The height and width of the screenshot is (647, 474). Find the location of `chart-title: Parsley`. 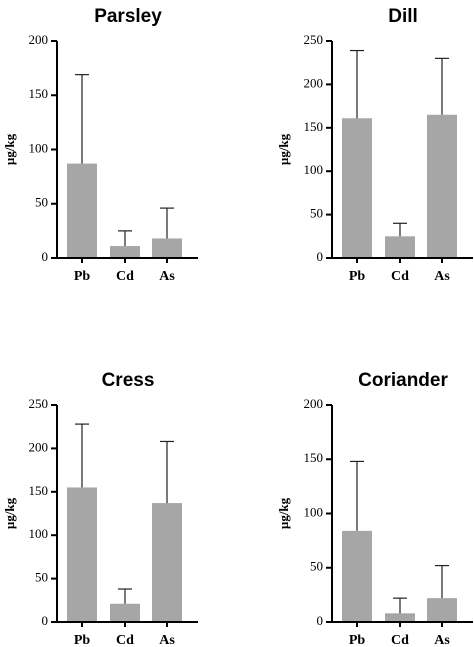

chart-title: Parsley is located at coordinates (128, 16).